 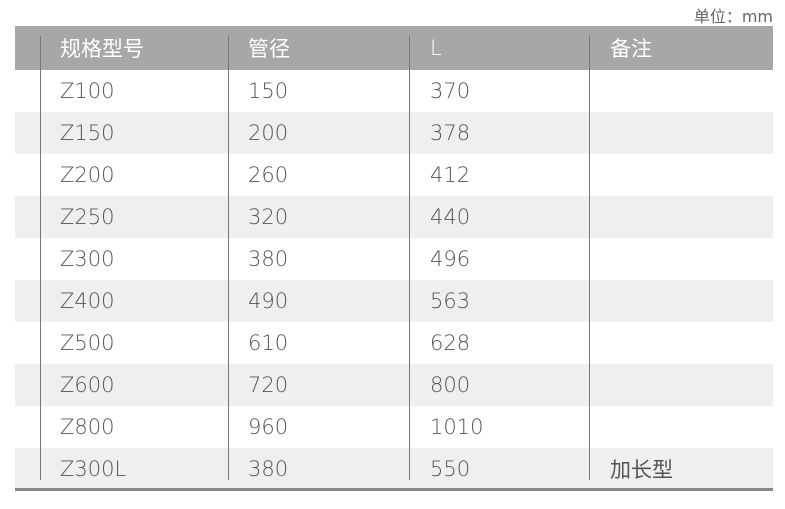 I want to click on cell-length: 496, so click(x=450, y=259).